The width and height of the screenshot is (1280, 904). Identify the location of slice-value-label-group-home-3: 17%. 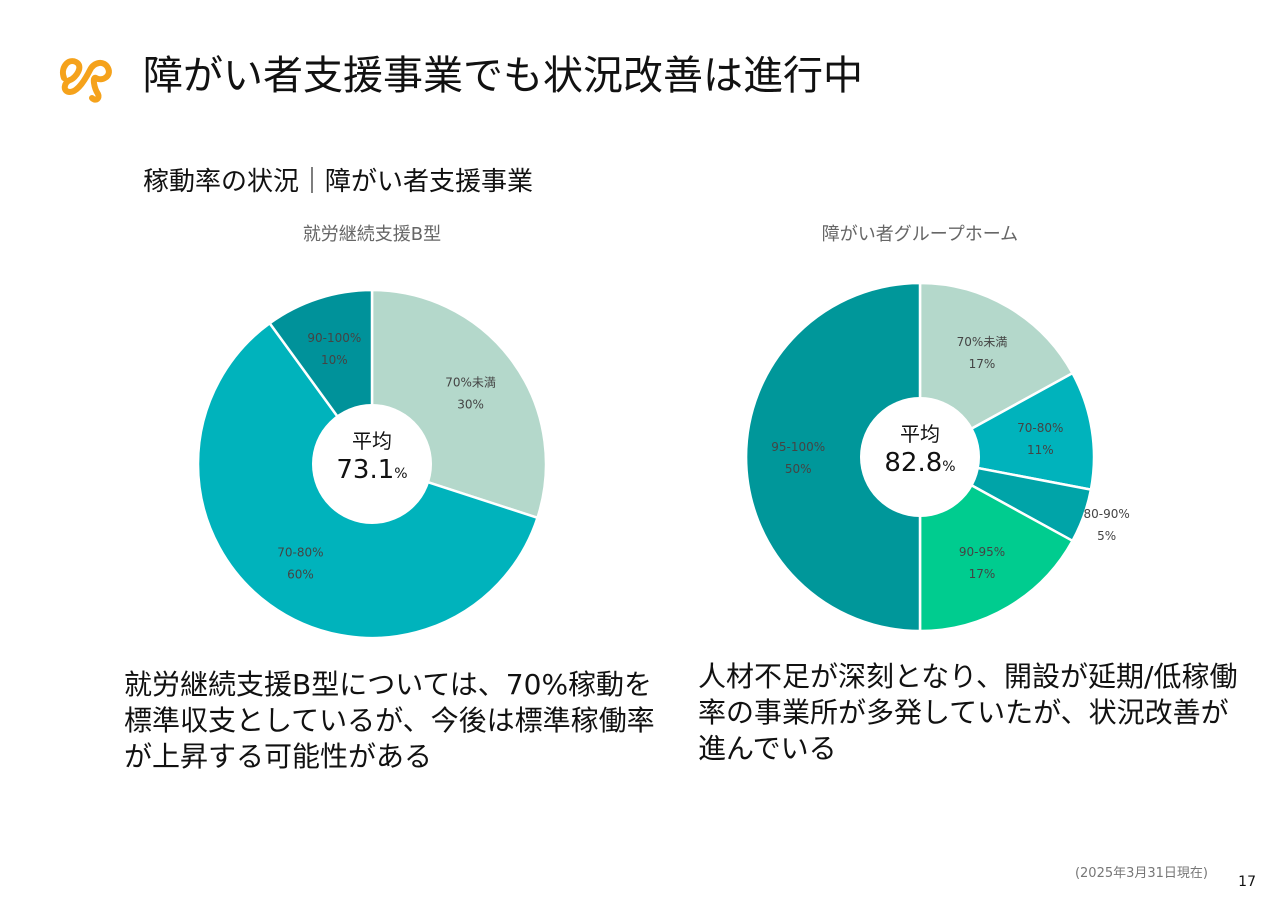
(982, 574).